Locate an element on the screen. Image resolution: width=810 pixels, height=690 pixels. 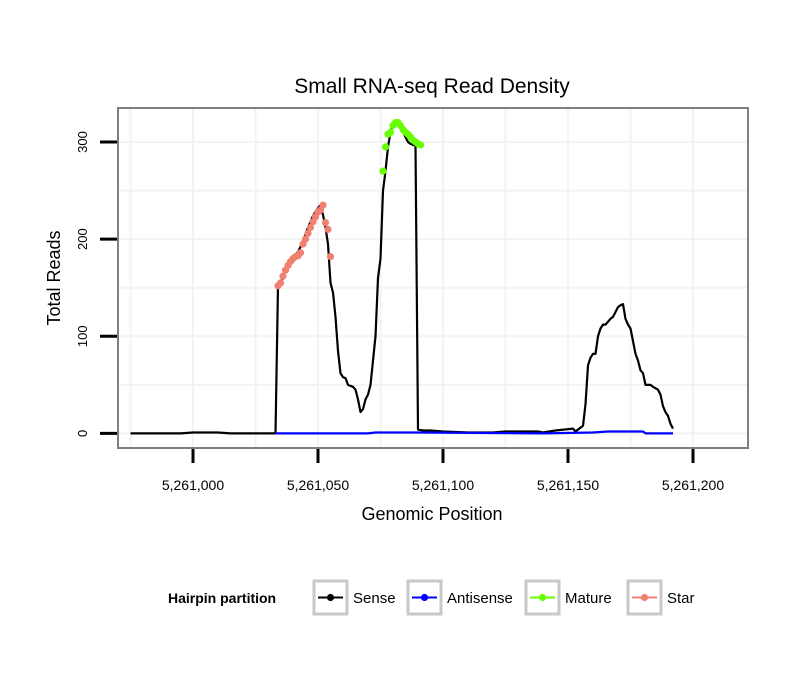
y-tick-label: 300 is located at coordinates (82, 142).